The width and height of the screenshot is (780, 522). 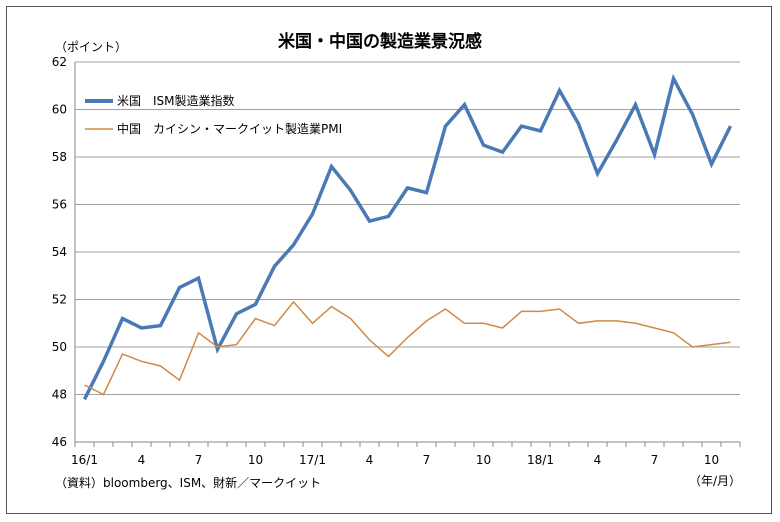 What do you see at coordinates (59, 110) in the screenshot?
I see `y-tick-label-60: 60` at bounding box center [59, 110].